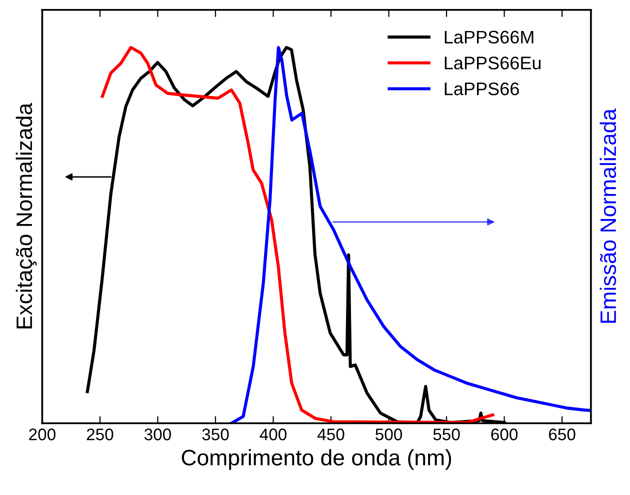  Describe the element at coordinates (273, 434) in the screenshot. I see `x-tick-label: 400` at that location.